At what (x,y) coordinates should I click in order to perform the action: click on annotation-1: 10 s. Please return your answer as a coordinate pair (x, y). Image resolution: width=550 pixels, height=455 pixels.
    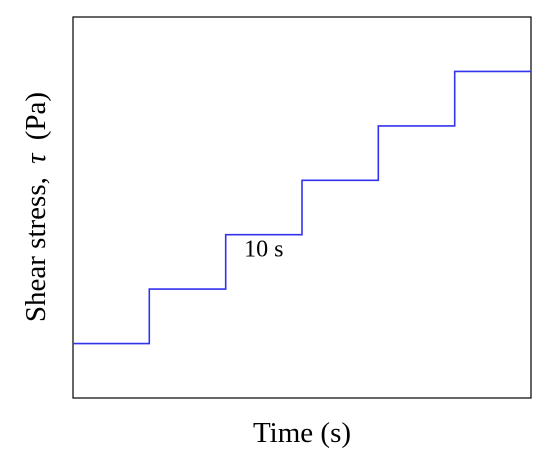
    Looking at the image, I should click on (263, 250).